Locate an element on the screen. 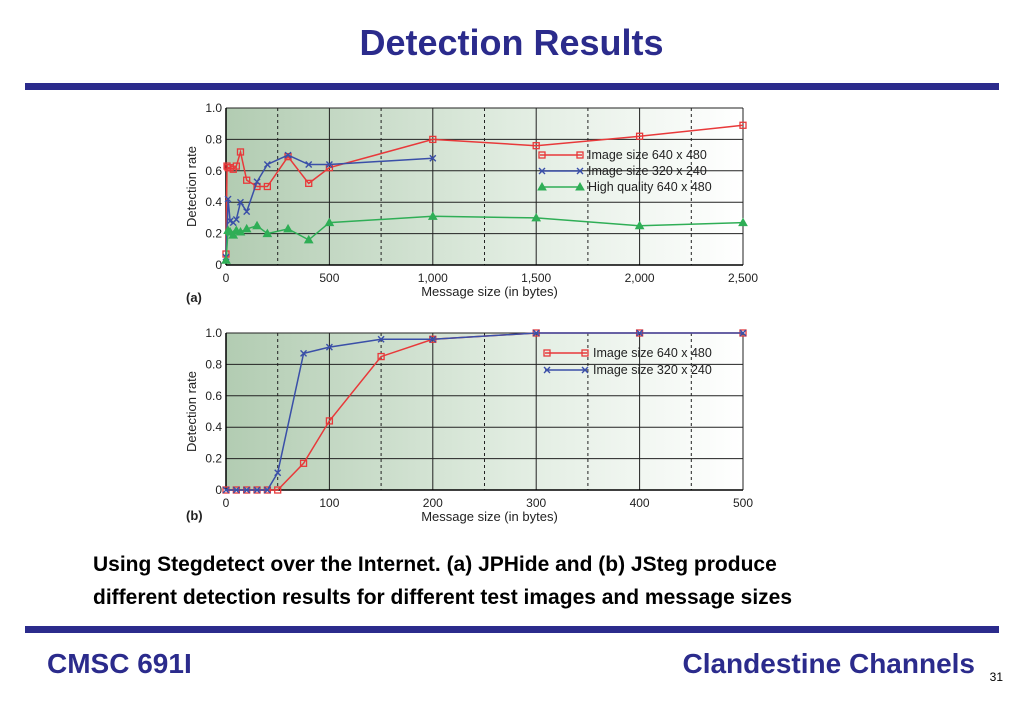 This screenshot has width=1023, height=708. legend-entry: High quality 640 x 480 is located at coordinates (650, 187).